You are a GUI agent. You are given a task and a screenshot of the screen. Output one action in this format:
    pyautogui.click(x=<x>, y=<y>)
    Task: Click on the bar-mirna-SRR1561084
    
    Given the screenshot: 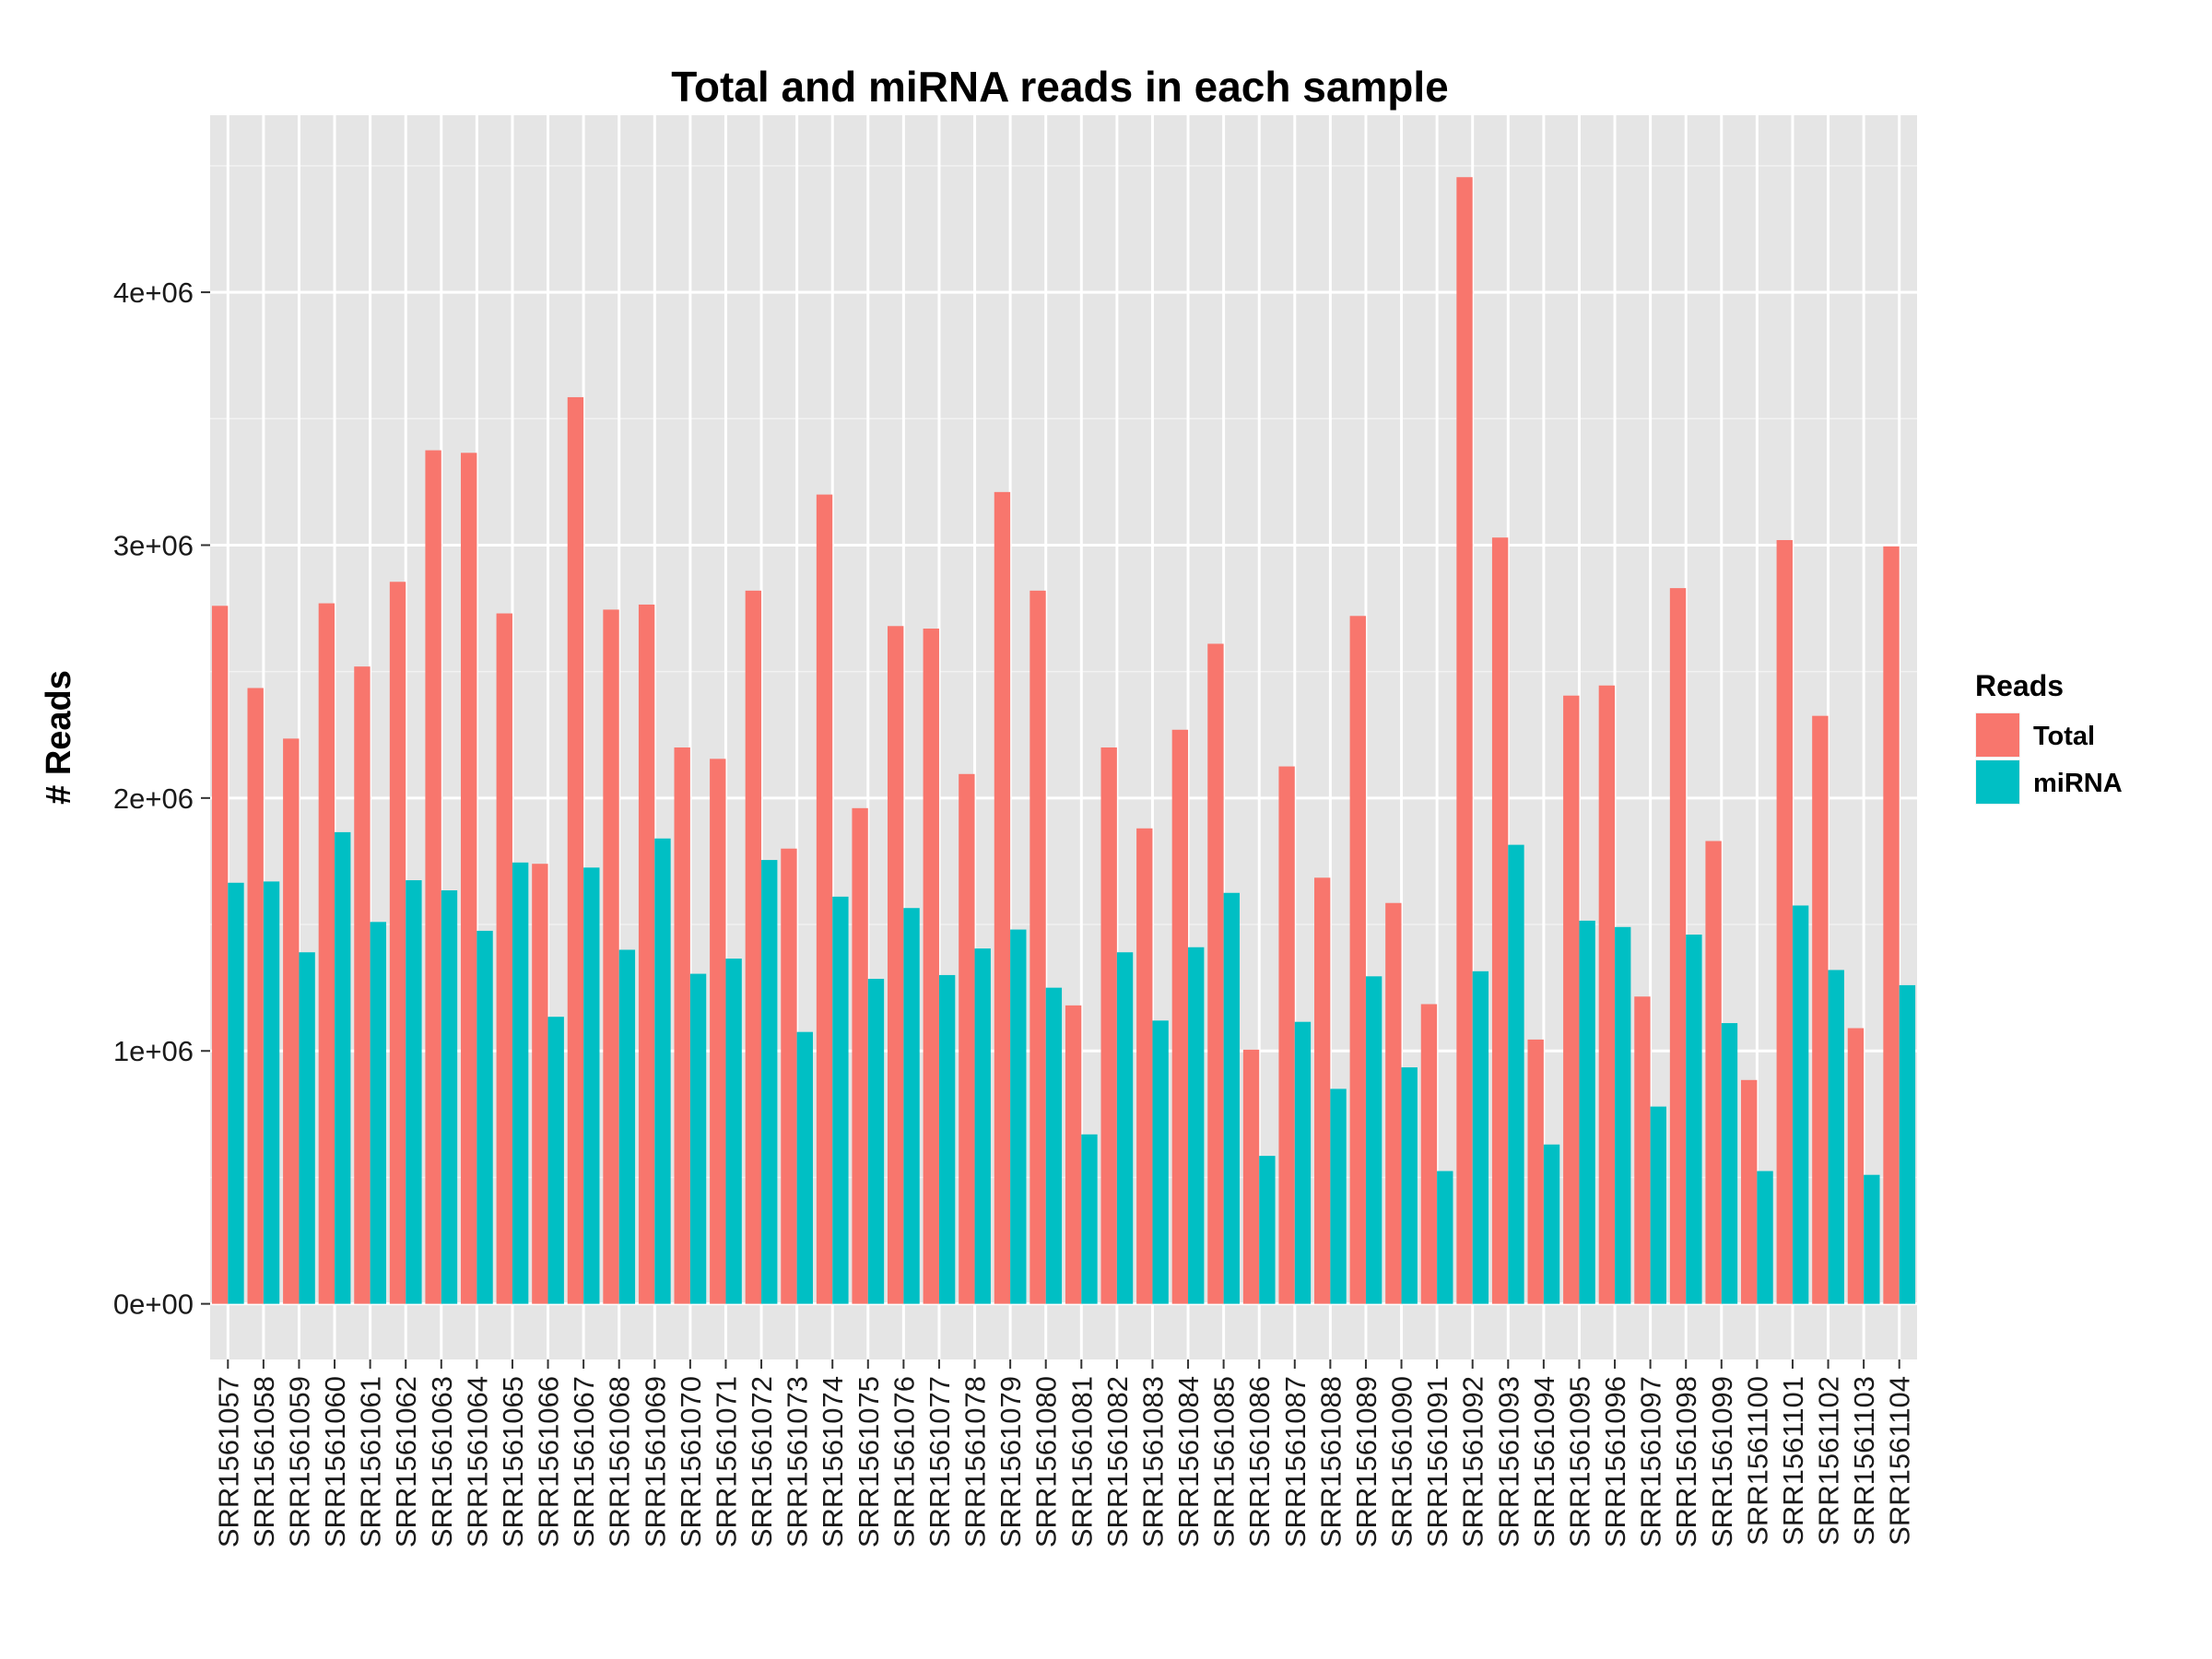 What is the action you would take?
    pyautogui.click(x=1196, y=1125)
    